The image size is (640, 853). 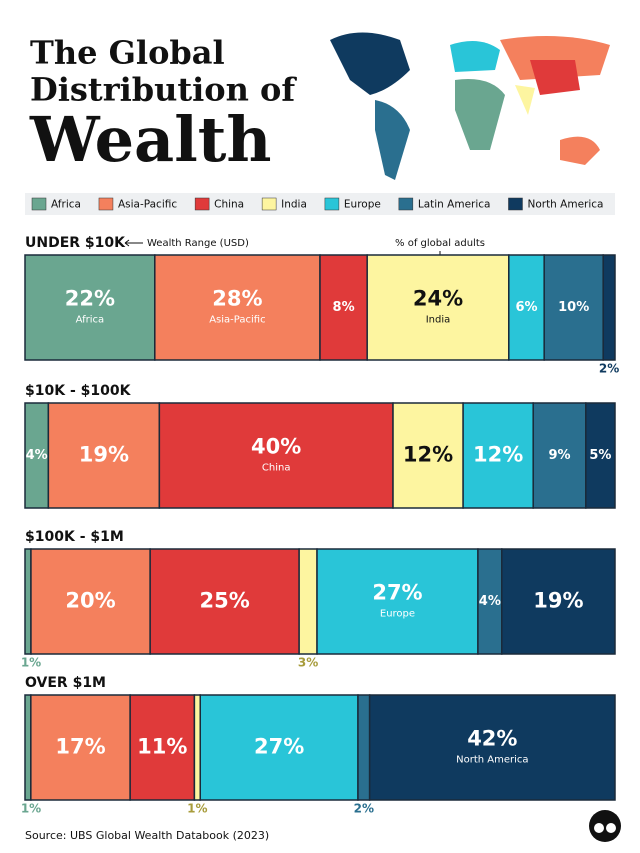 I want to click on value-label: 10%, so click(x=573, y=307).